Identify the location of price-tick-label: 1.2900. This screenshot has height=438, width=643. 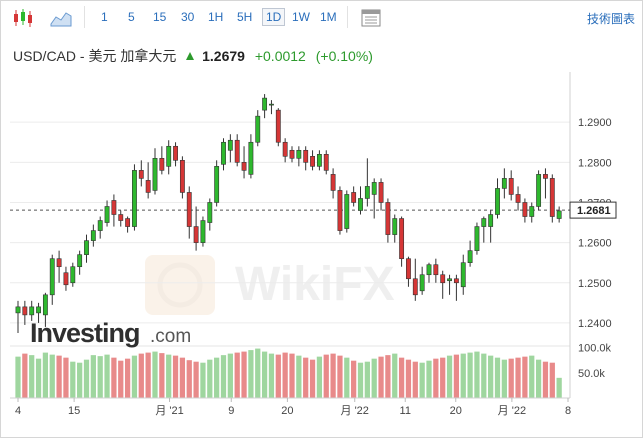
(595, 123).